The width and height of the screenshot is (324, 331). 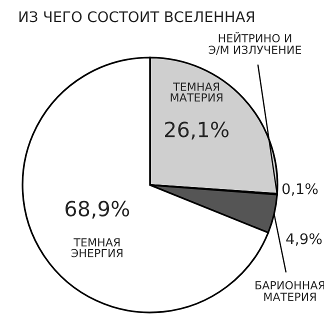 I want to click on data-label: 26,1%, so click(x=197, y=131).